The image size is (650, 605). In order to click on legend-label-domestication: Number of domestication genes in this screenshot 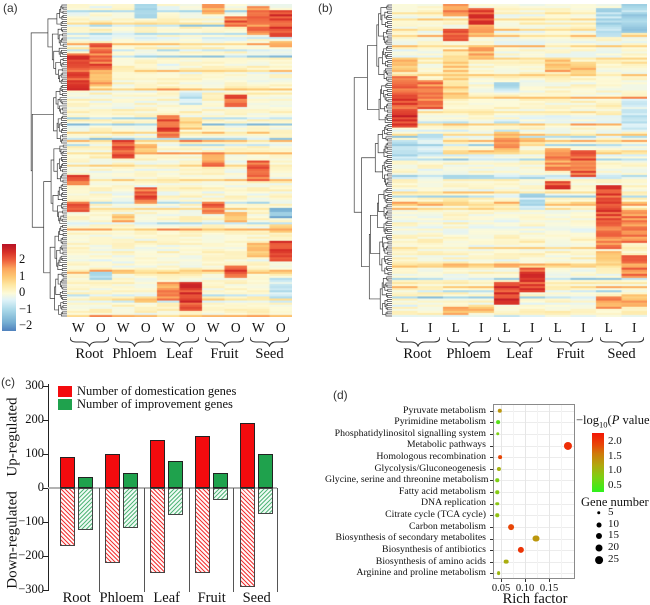, I will do `click(157, 391)`.